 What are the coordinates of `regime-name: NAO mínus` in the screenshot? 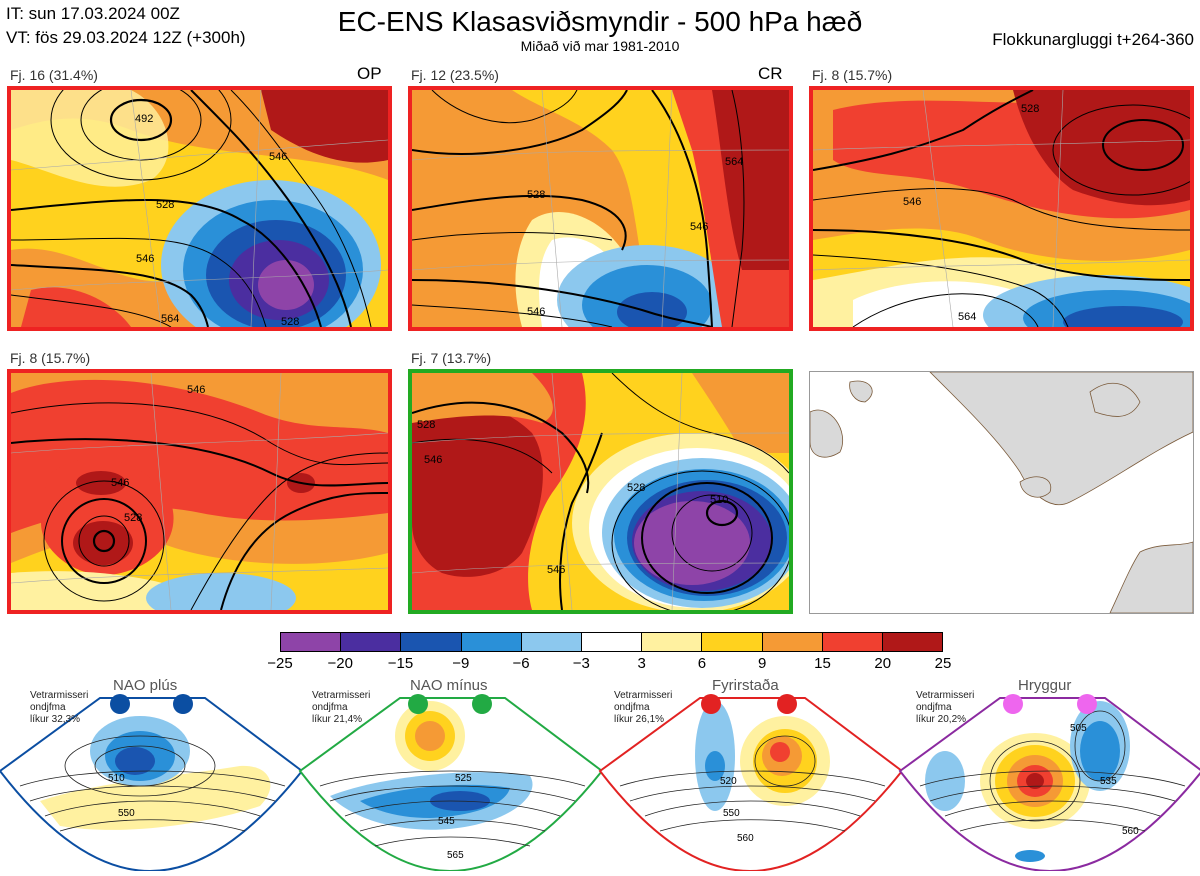 It's located at (449, 685).